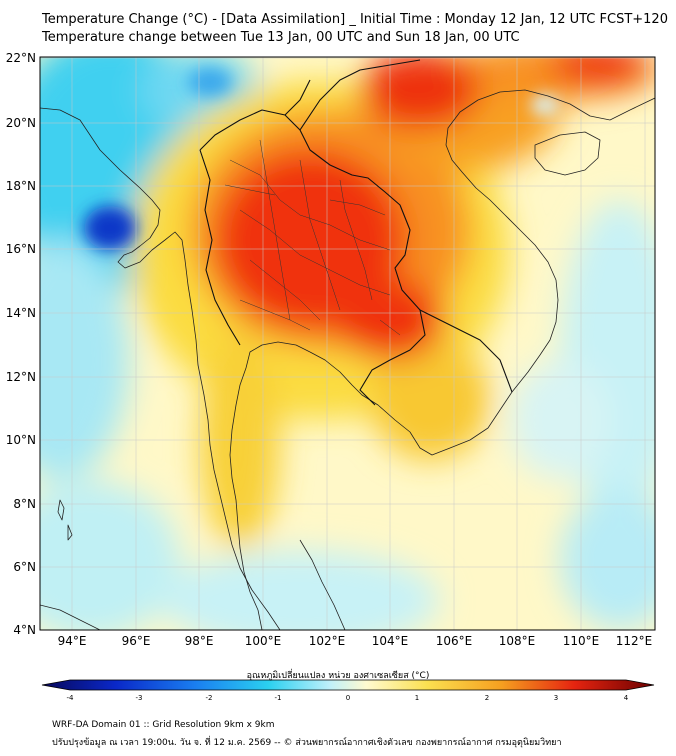 This screenshot has width=676, height=756. Describe the element at coordinates (417, 698) in the screenshot. I see `colorbar-tick: 1` at that location.